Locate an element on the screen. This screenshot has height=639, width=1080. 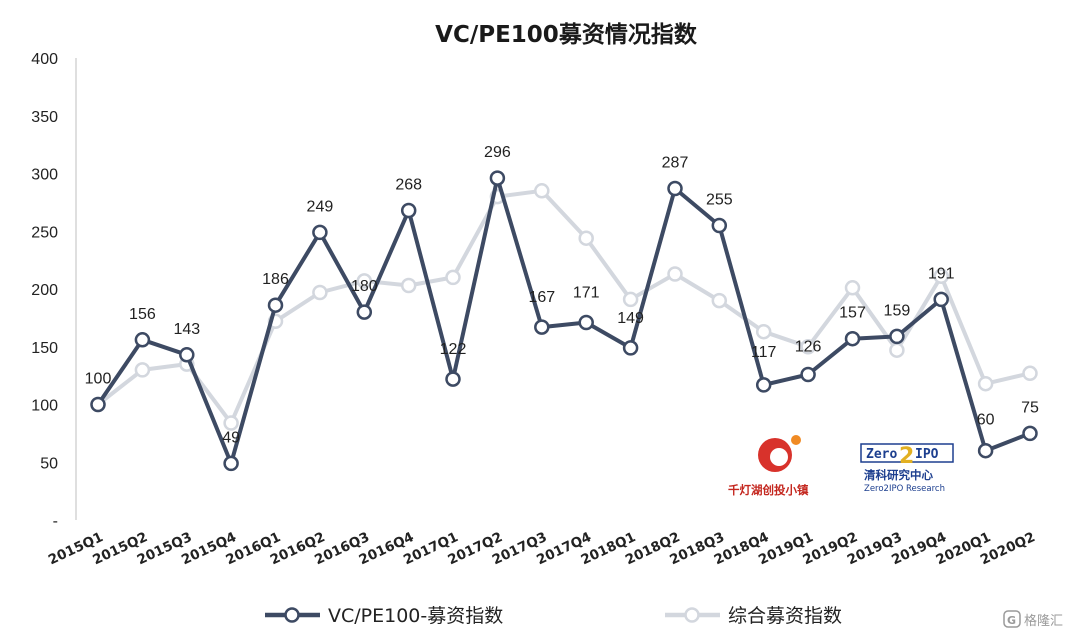
data-label: 296 is located at coordinates (497, 152).